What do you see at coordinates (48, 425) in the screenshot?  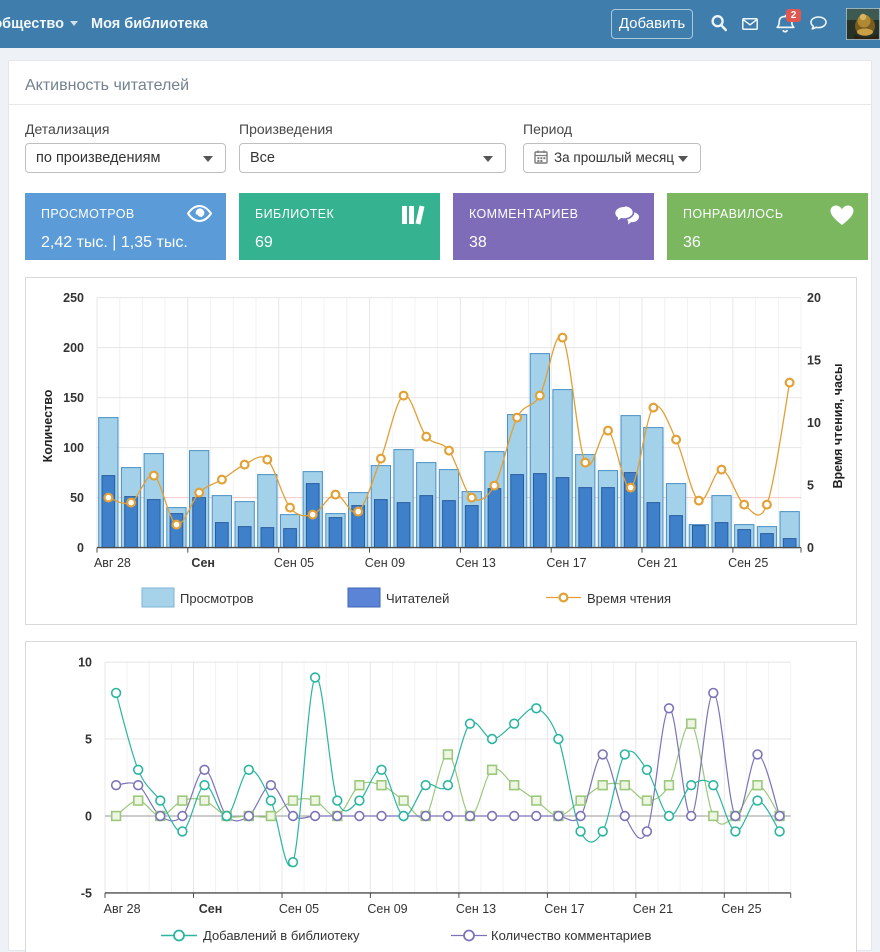 I see `svg-text: Количество` at bounding box center [48, 425].